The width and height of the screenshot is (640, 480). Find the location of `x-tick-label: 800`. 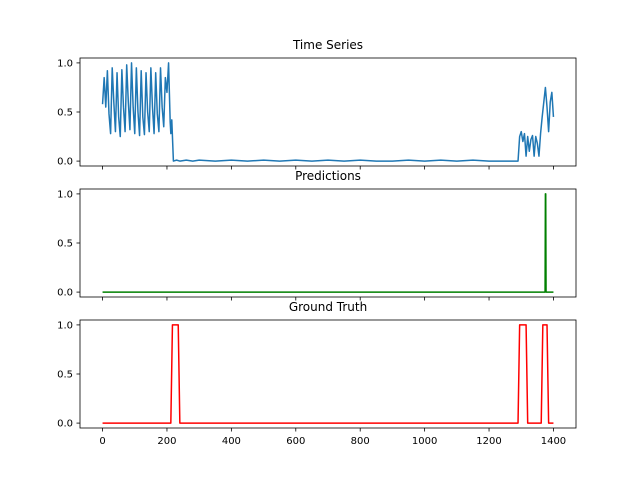

x-tick-label: 800 is located at coordinates (360, 441).